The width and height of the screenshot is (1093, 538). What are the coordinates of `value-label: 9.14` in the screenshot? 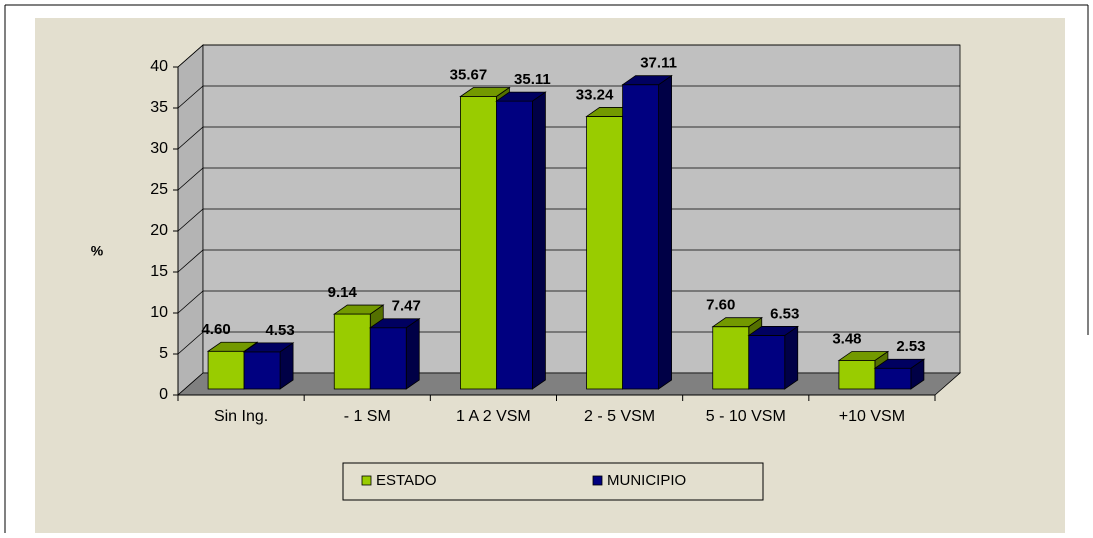 It's located at (343, 292).